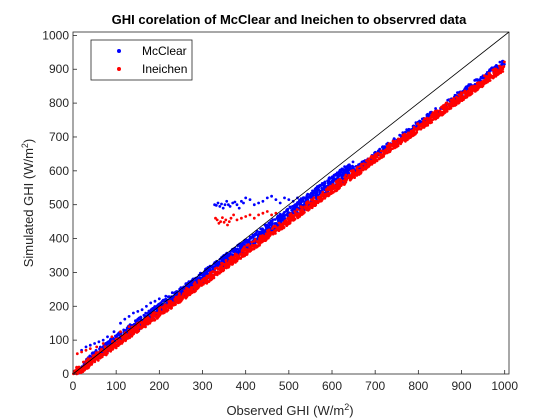  I want to click on y-tick-label: 500, so click(59, 205).